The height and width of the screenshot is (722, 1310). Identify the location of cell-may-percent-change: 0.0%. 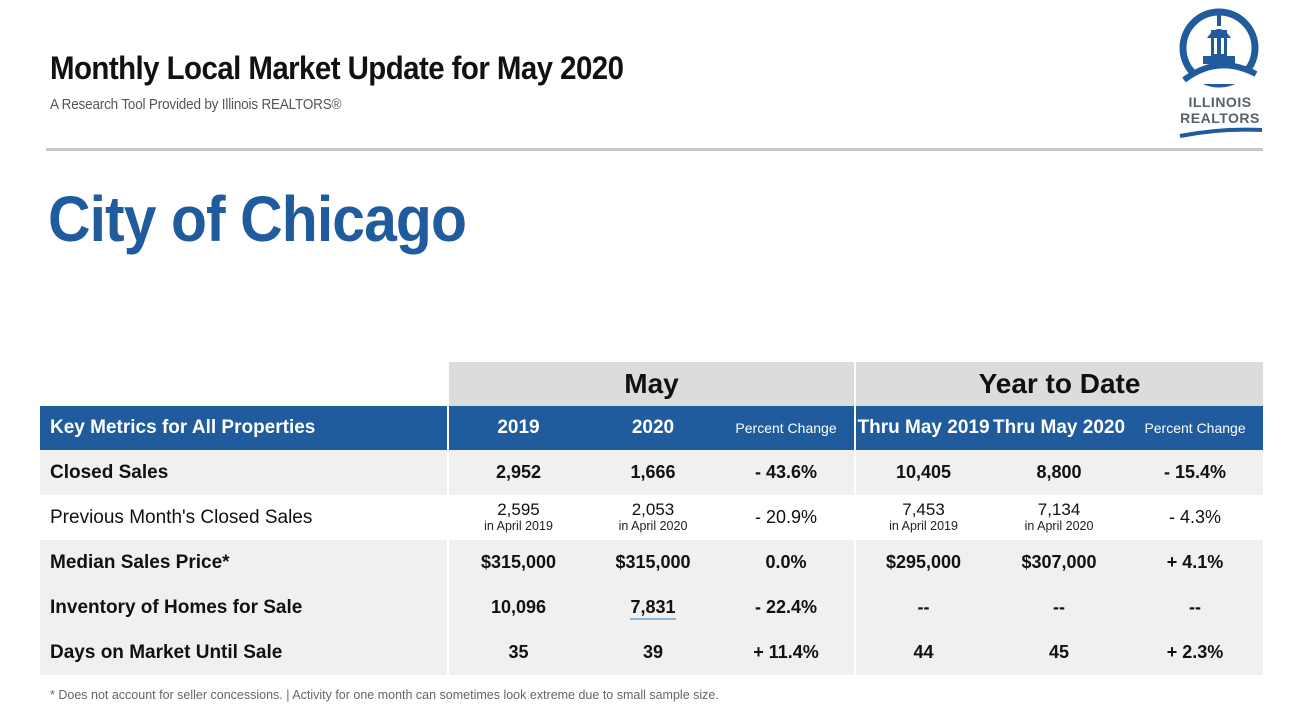
(787, 562).